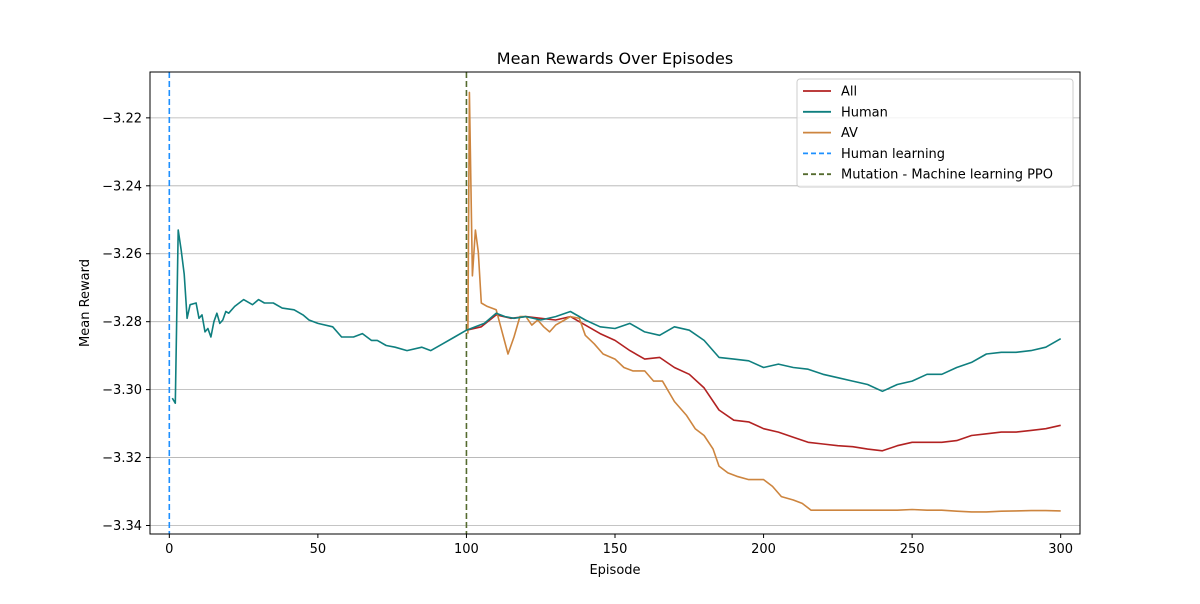 This screenshot has width=1200, height=604. I want to click on chart-title: Mean Rewards Over Episodes, so click(615, 58).